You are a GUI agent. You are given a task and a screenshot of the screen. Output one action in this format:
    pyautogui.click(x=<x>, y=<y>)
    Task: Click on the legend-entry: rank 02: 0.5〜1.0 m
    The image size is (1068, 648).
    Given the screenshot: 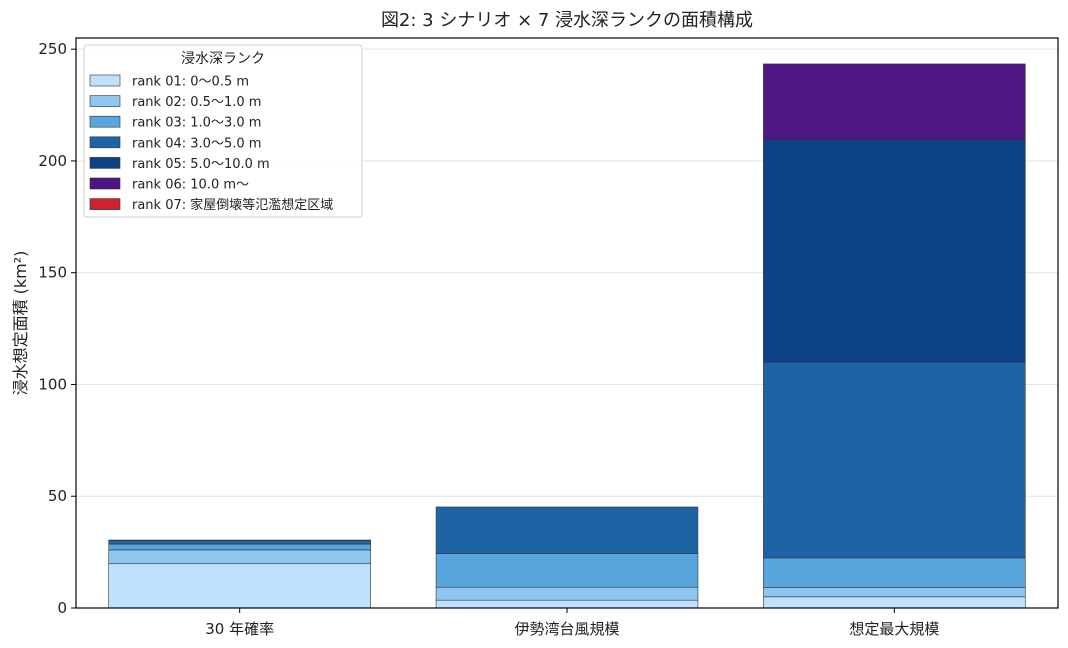 What is the action you would take?
    pyautogui.click(x=196, y=102)
    